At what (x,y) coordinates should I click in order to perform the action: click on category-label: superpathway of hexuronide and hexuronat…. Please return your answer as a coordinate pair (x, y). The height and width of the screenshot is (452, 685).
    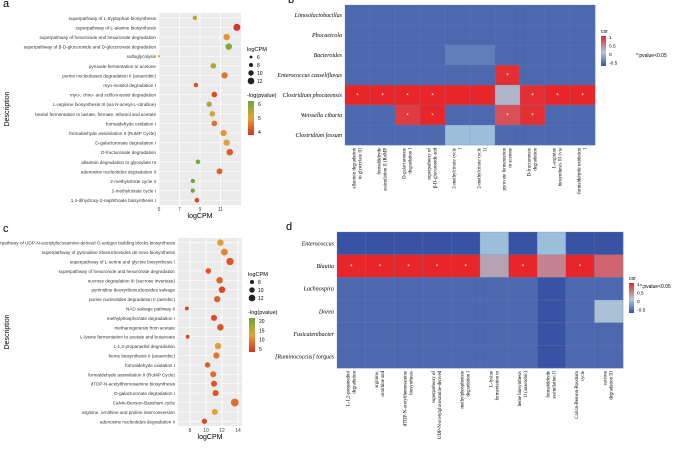
    Looking at the image, I should click on (98, 37).